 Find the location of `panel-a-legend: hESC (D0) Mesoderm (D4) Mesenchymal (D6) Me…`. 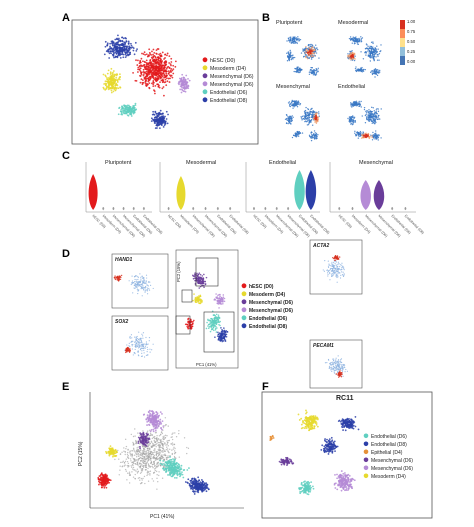

panel-a-legend: hESC (D0) Mesoderm (D4) Mesenchymal (D6) Me… is located at coordinates (228, 80).